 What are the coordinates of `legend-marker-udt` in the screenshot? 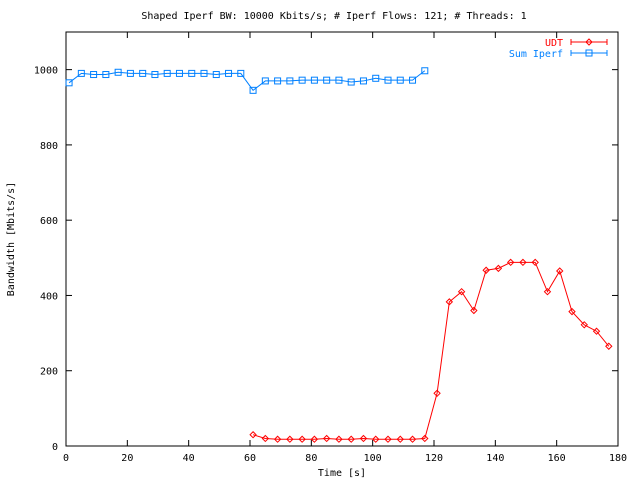 It's located at (589, 42).